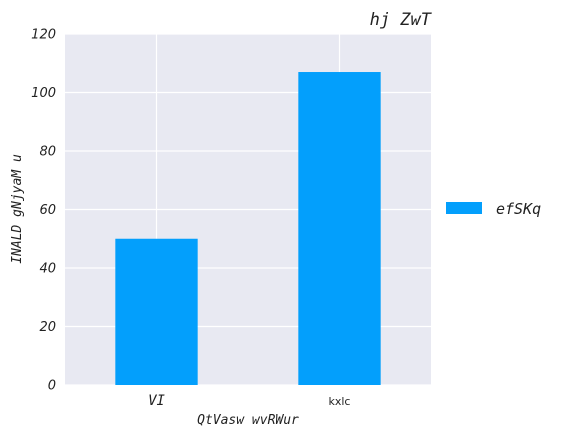 The height and width of the screenshot is (438, 584). I want to click on y-tick-labels: 0 20 40 60 80 100 120, so click(43, 211).